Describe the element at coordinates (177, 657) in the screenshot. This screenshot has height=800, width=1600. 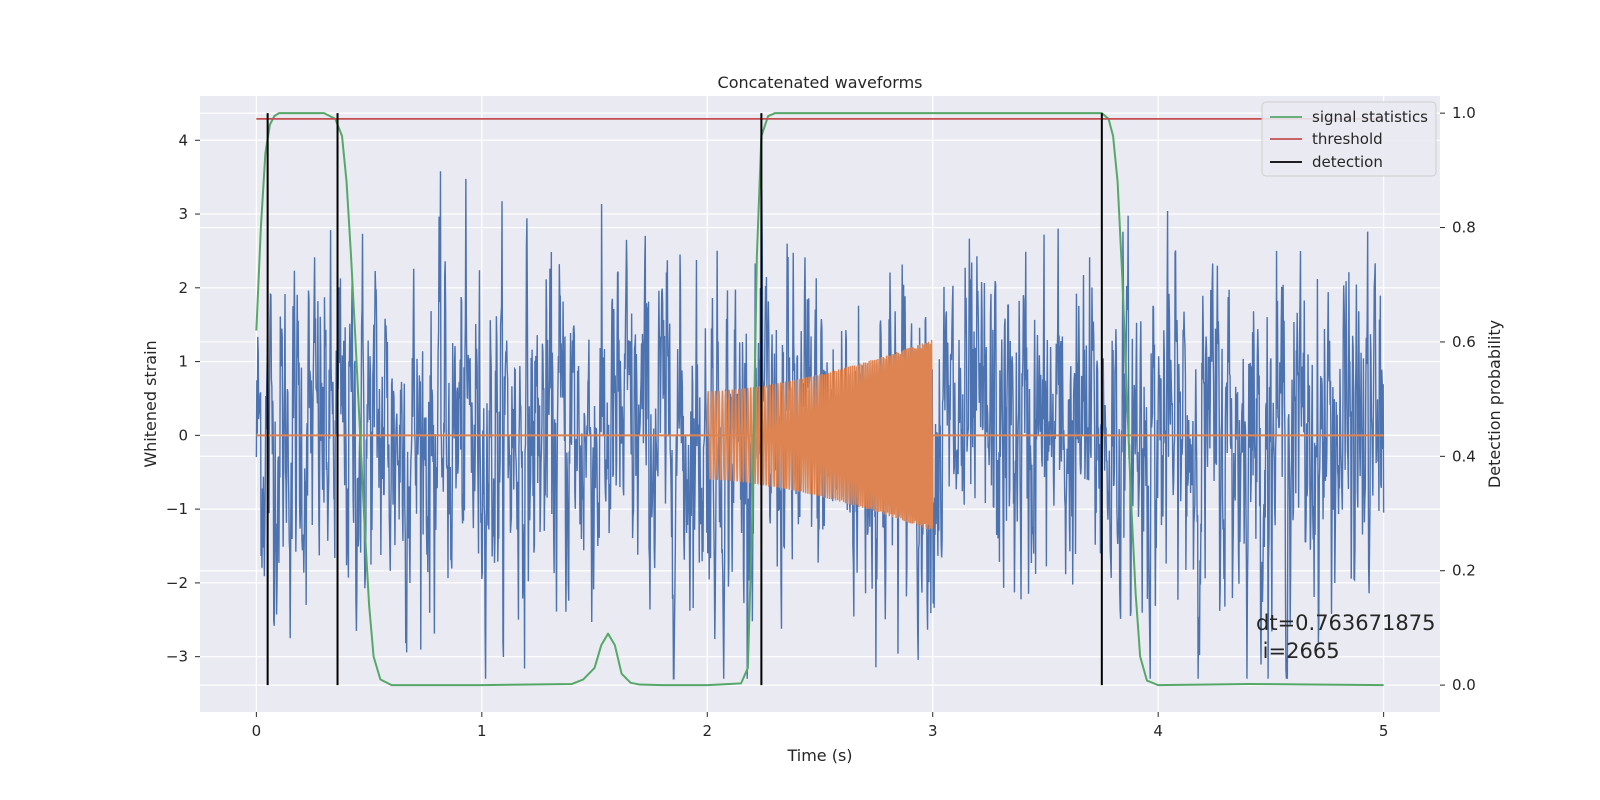
I see `y-tick-label: −3` at that location.